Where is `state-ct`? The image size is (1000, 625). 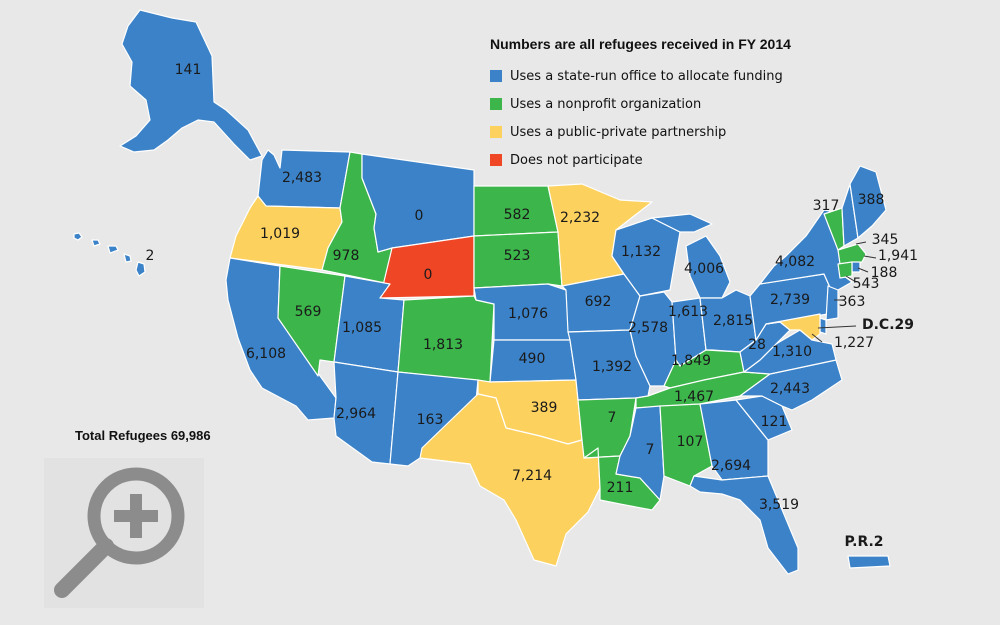
state-ct is located at coordinates (845, 270).